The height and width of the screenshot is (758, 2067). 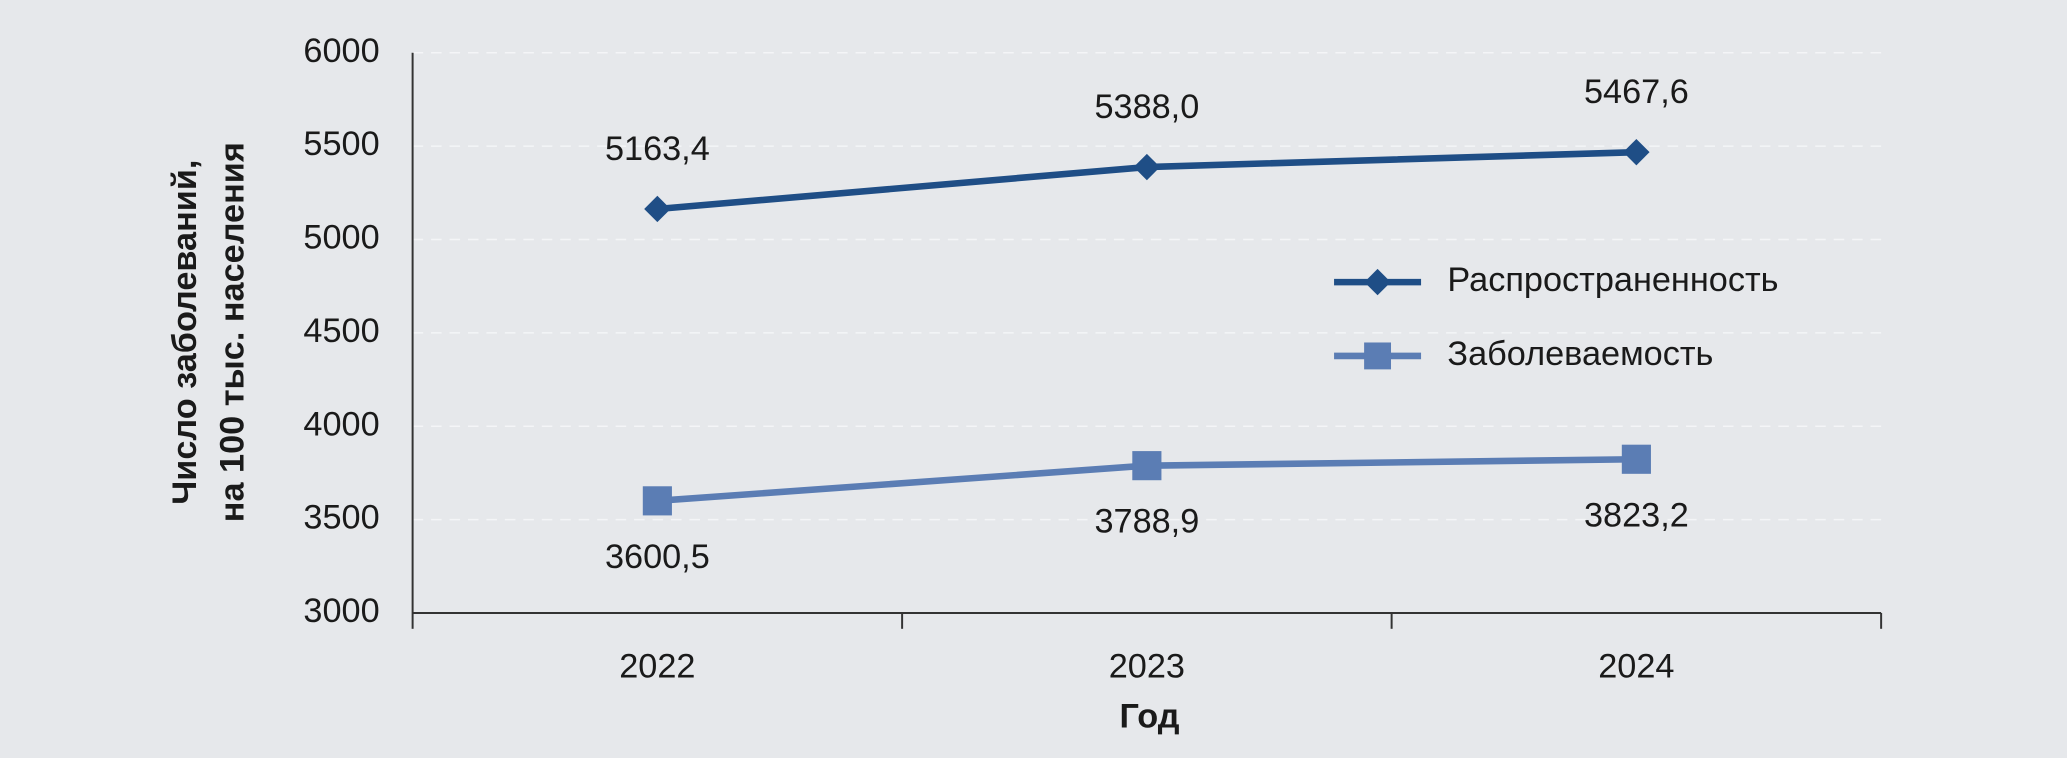 I want to click on x-tick-label: 2024, so click(x=1636, y=666).